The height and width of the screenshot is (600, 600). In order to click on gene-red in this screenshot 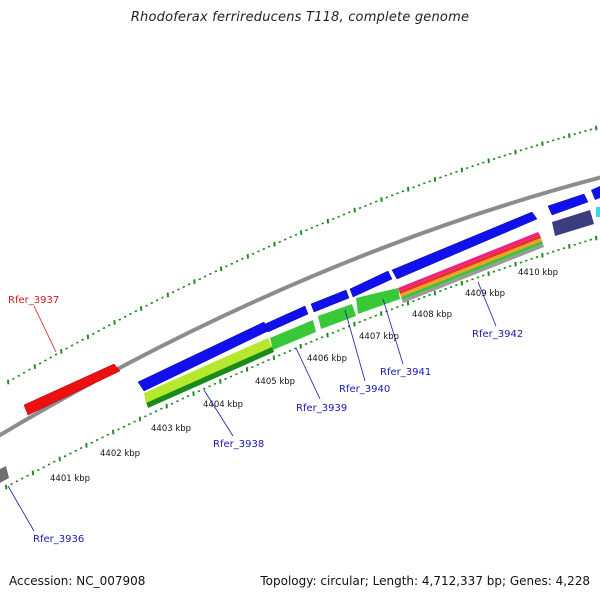, I will do `click(72, 389)`.